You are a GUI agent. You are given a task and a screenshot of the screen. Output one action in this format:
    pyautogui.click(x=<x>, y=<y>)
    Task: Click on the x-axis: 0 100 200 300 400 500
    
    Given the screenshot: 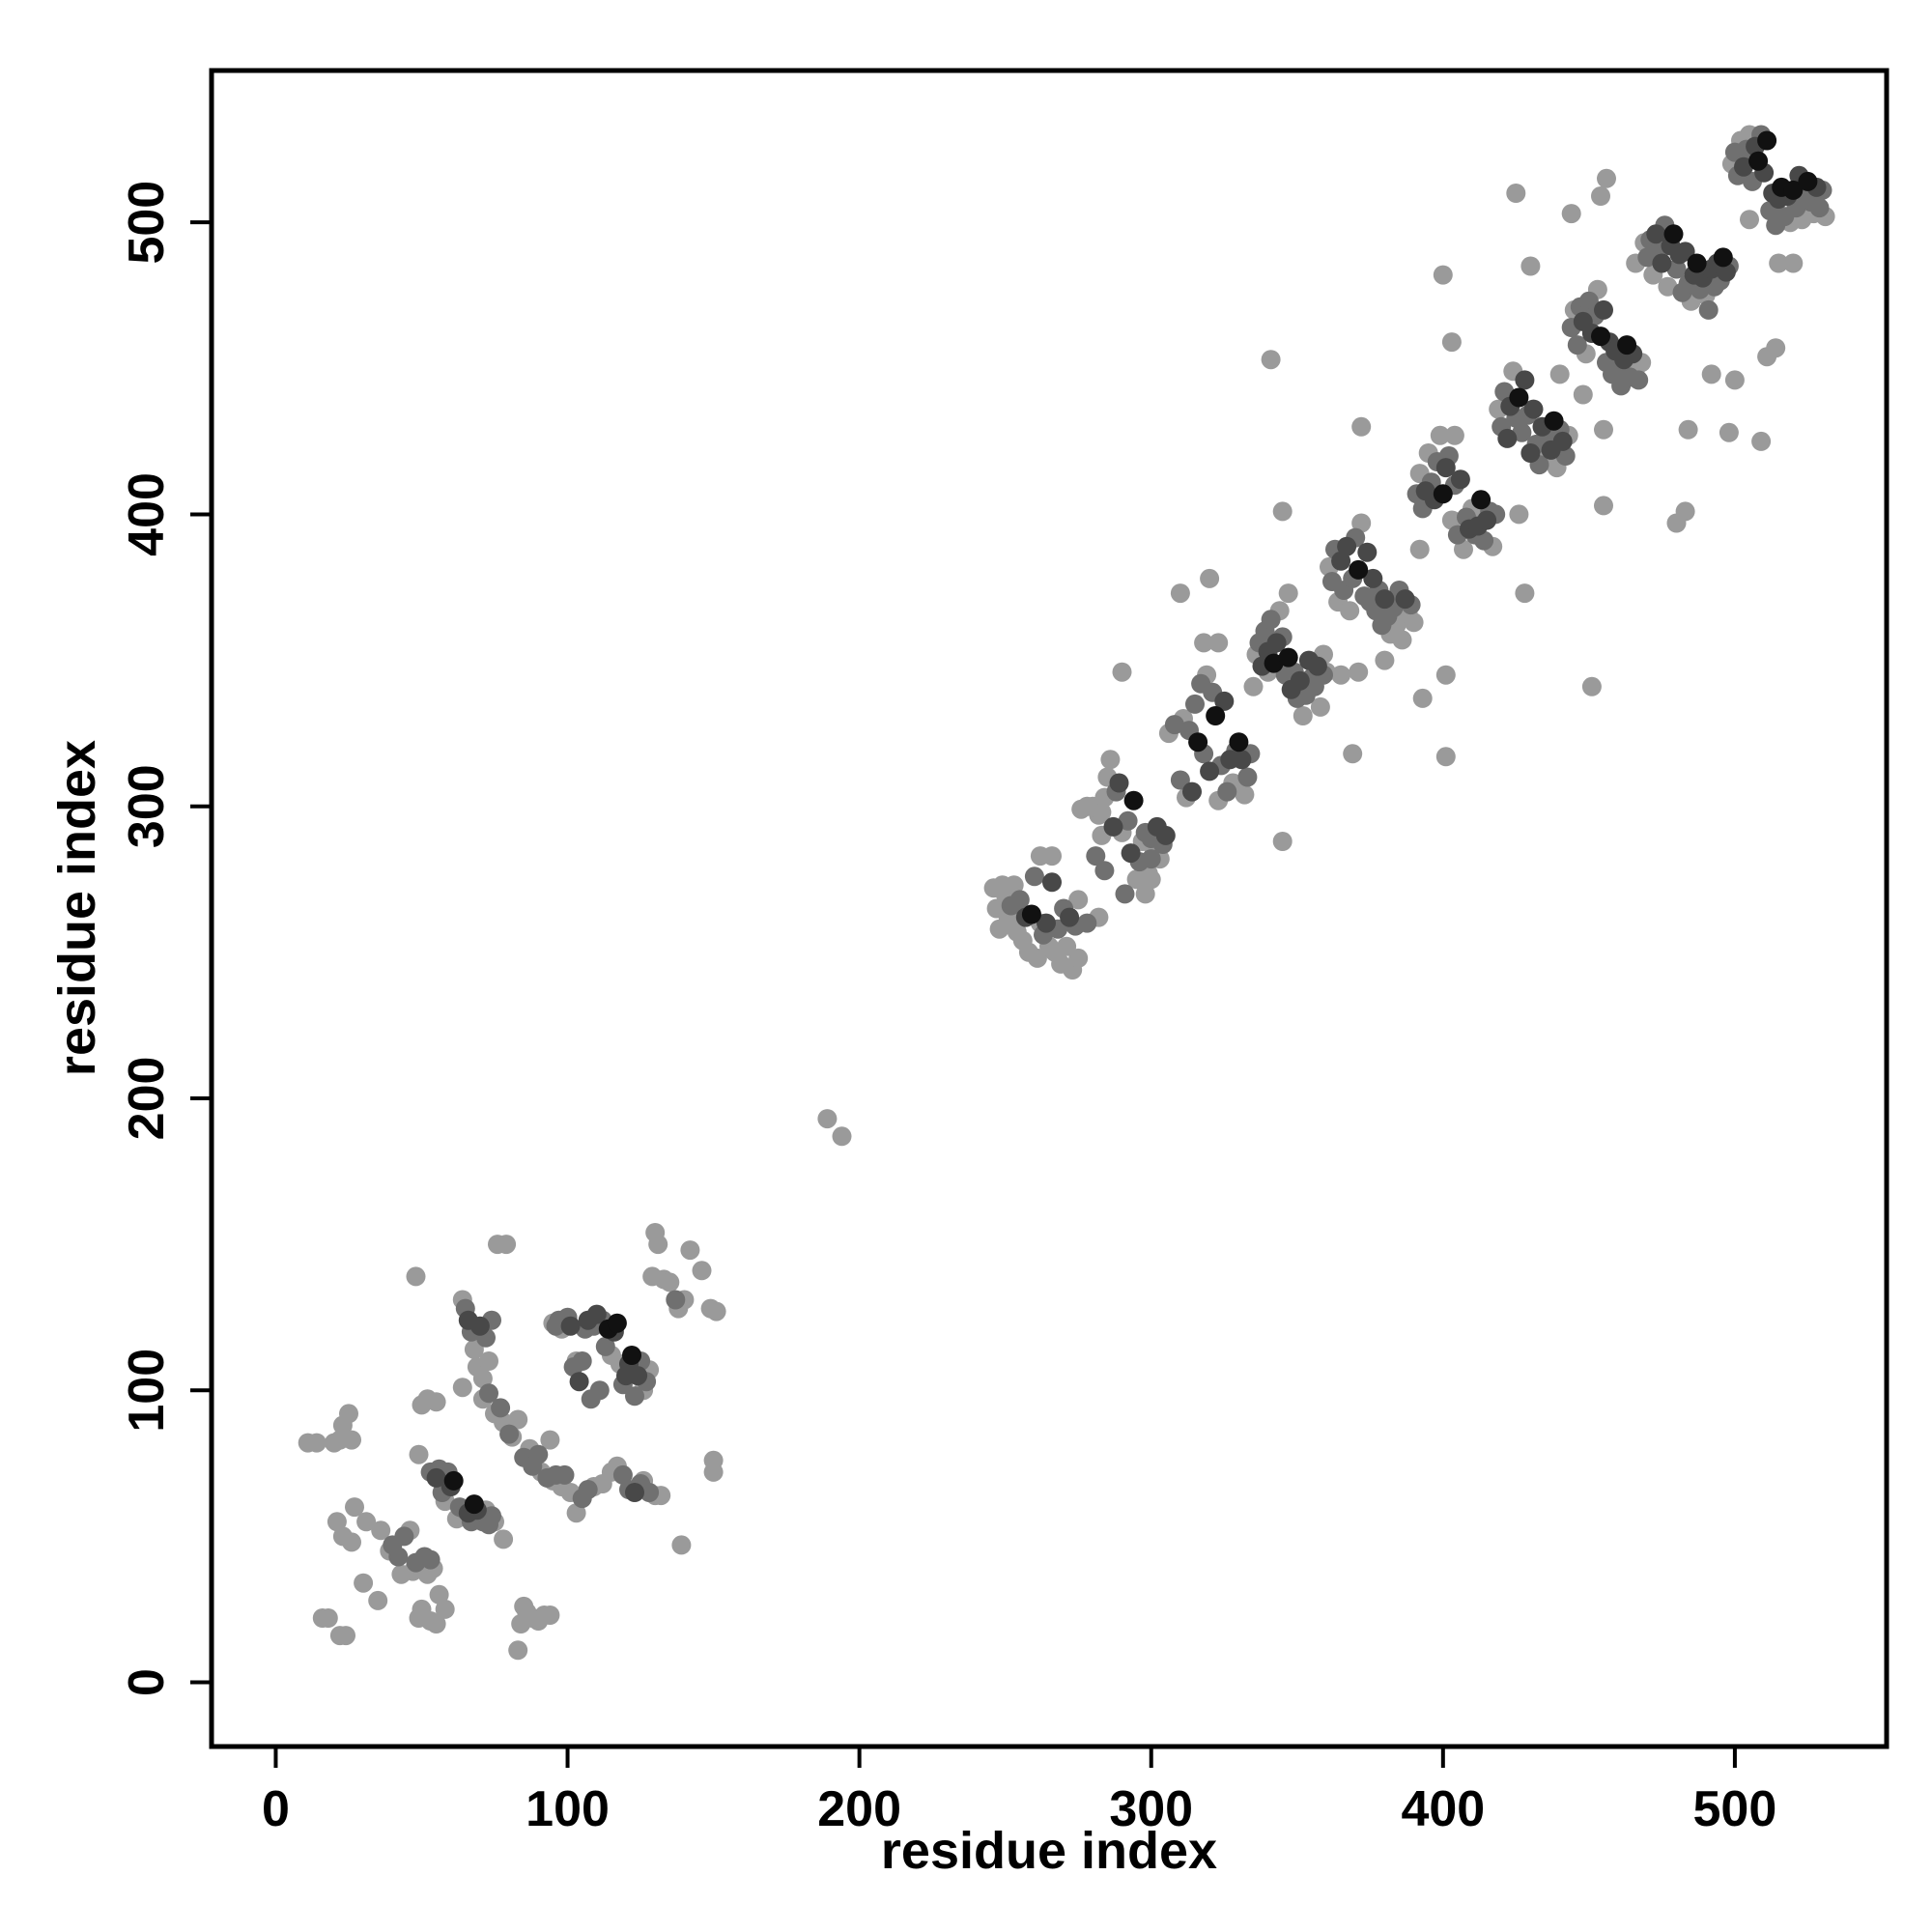 What is the action you would take?
    pyautogui.click(x=1019, y=1792)
    